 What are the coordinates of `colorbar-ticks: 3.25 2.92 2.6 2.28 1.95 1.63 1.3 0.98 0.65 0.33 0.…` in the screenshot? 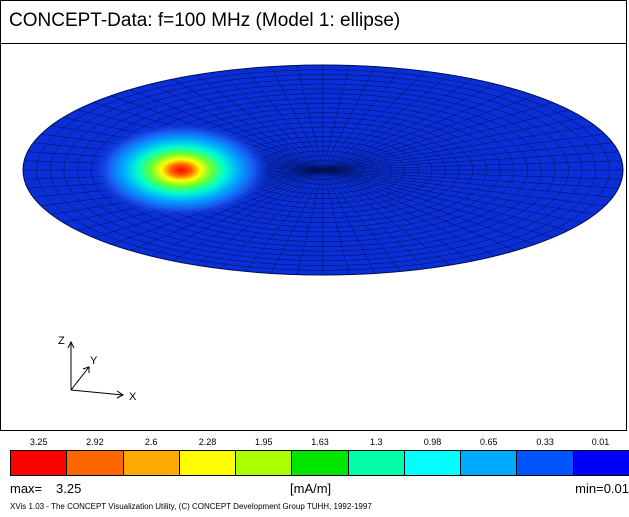 It's located at (314, 443).